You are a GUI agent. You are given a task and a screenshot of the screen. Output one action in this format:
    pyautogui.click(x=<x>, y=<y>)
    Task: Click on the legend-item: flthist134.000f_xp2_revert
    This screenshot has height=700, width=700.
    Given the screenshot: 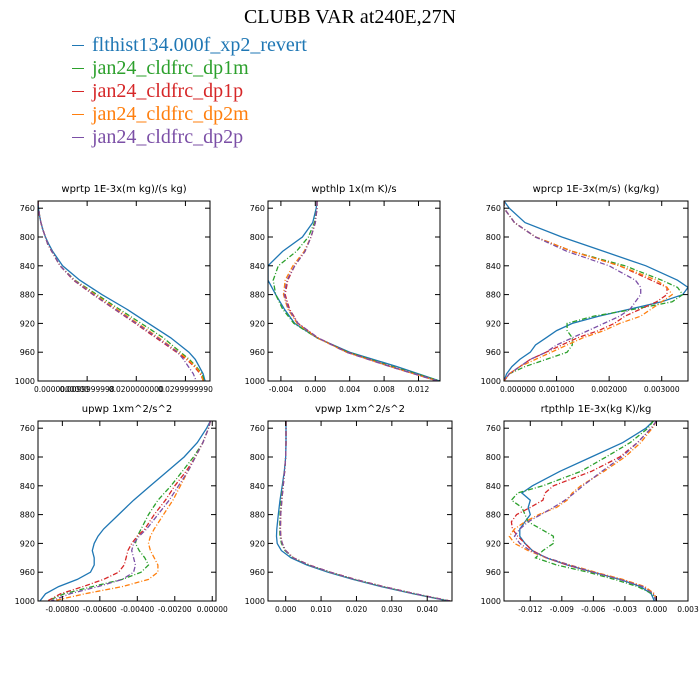 What is the action you would take?
    pyautogui.click(x=189, y=45)
    